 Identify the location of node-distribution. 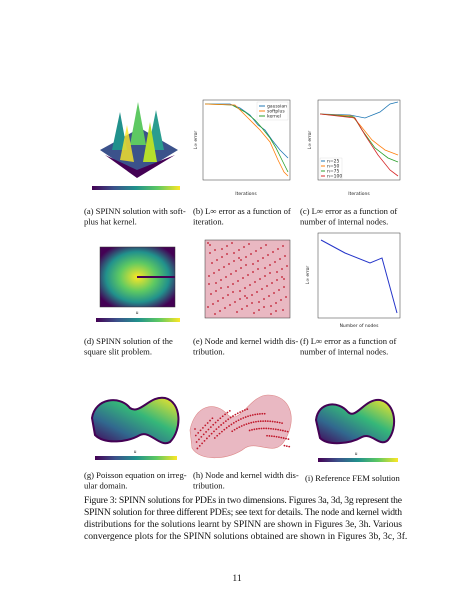
(247, 279).